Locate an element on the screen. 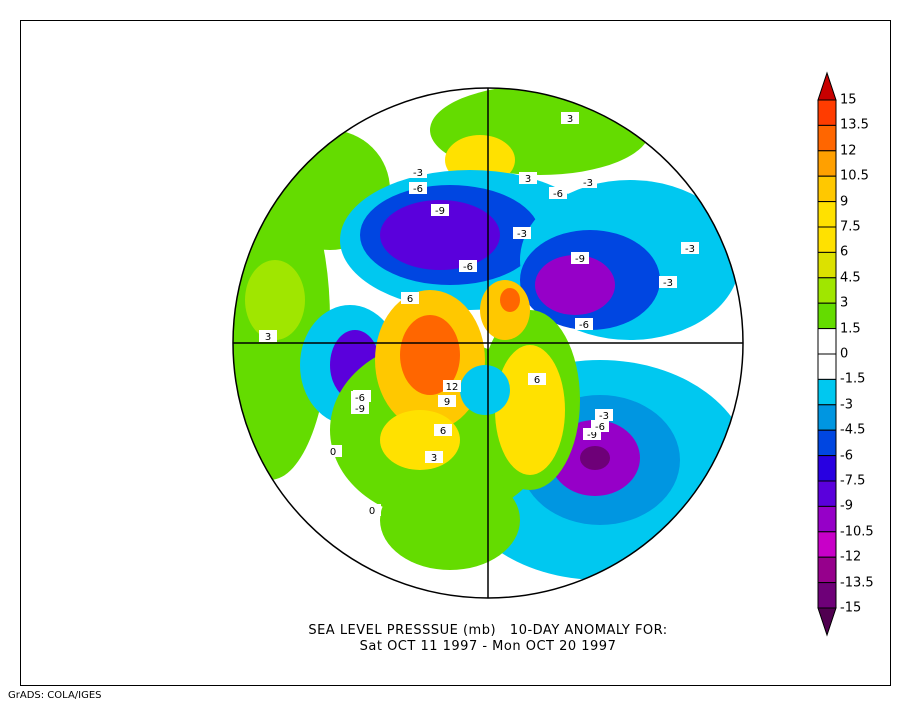 The width and height of the screenshot is (912, 707). colorbar-label: -12 is located at coordinates (851, 557).